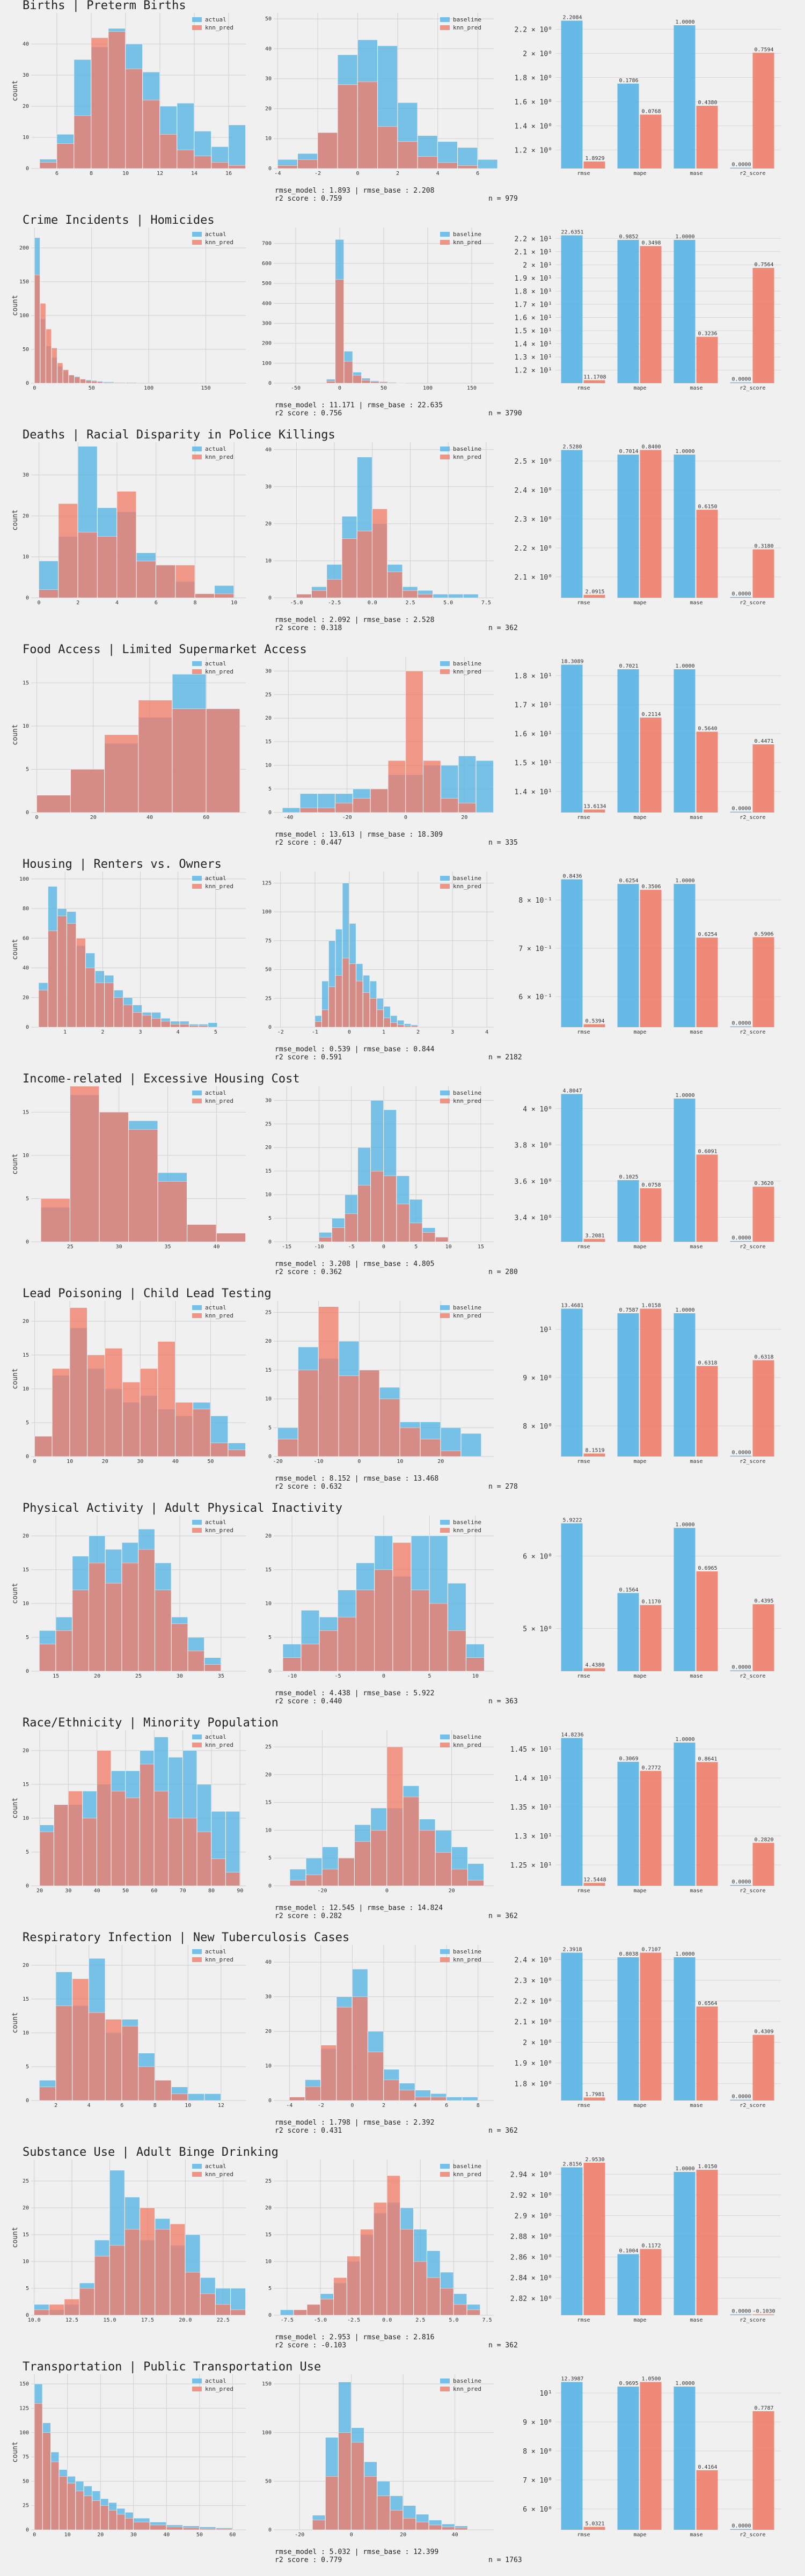 The image size is (805, 2576). What do you see at coordinates (452, 1032) in the screenshot?
I see `x-tick-label: 3` at bounding box center [452, 1032].